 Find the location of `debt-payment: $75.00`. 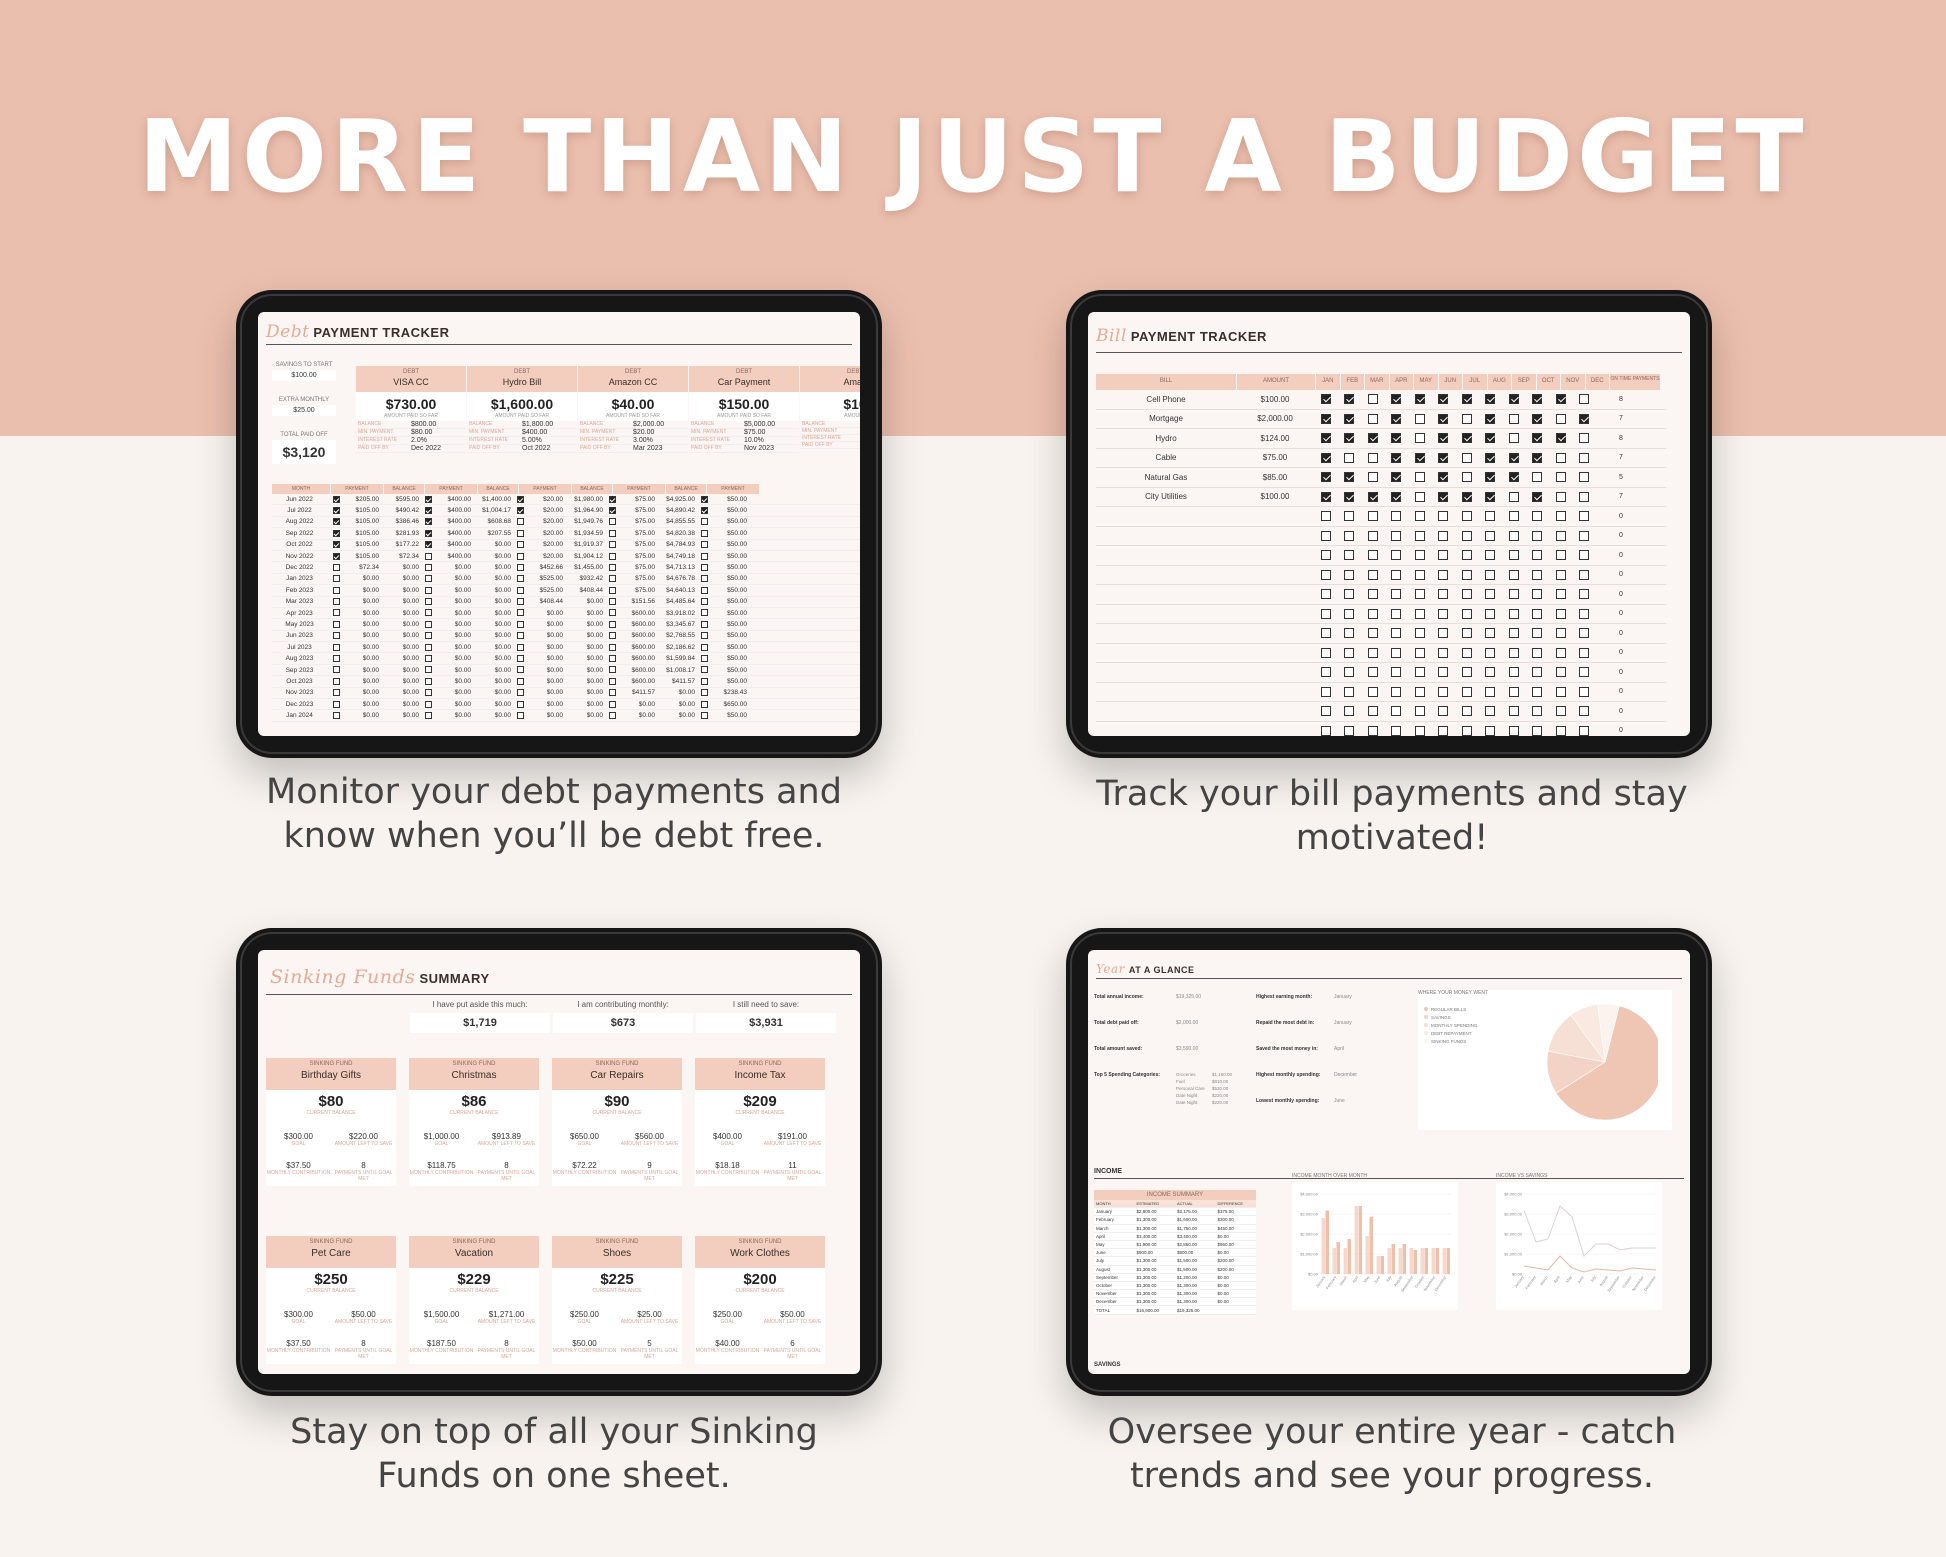

debt-payment: $75.00 is located at coordinates (645, 556).